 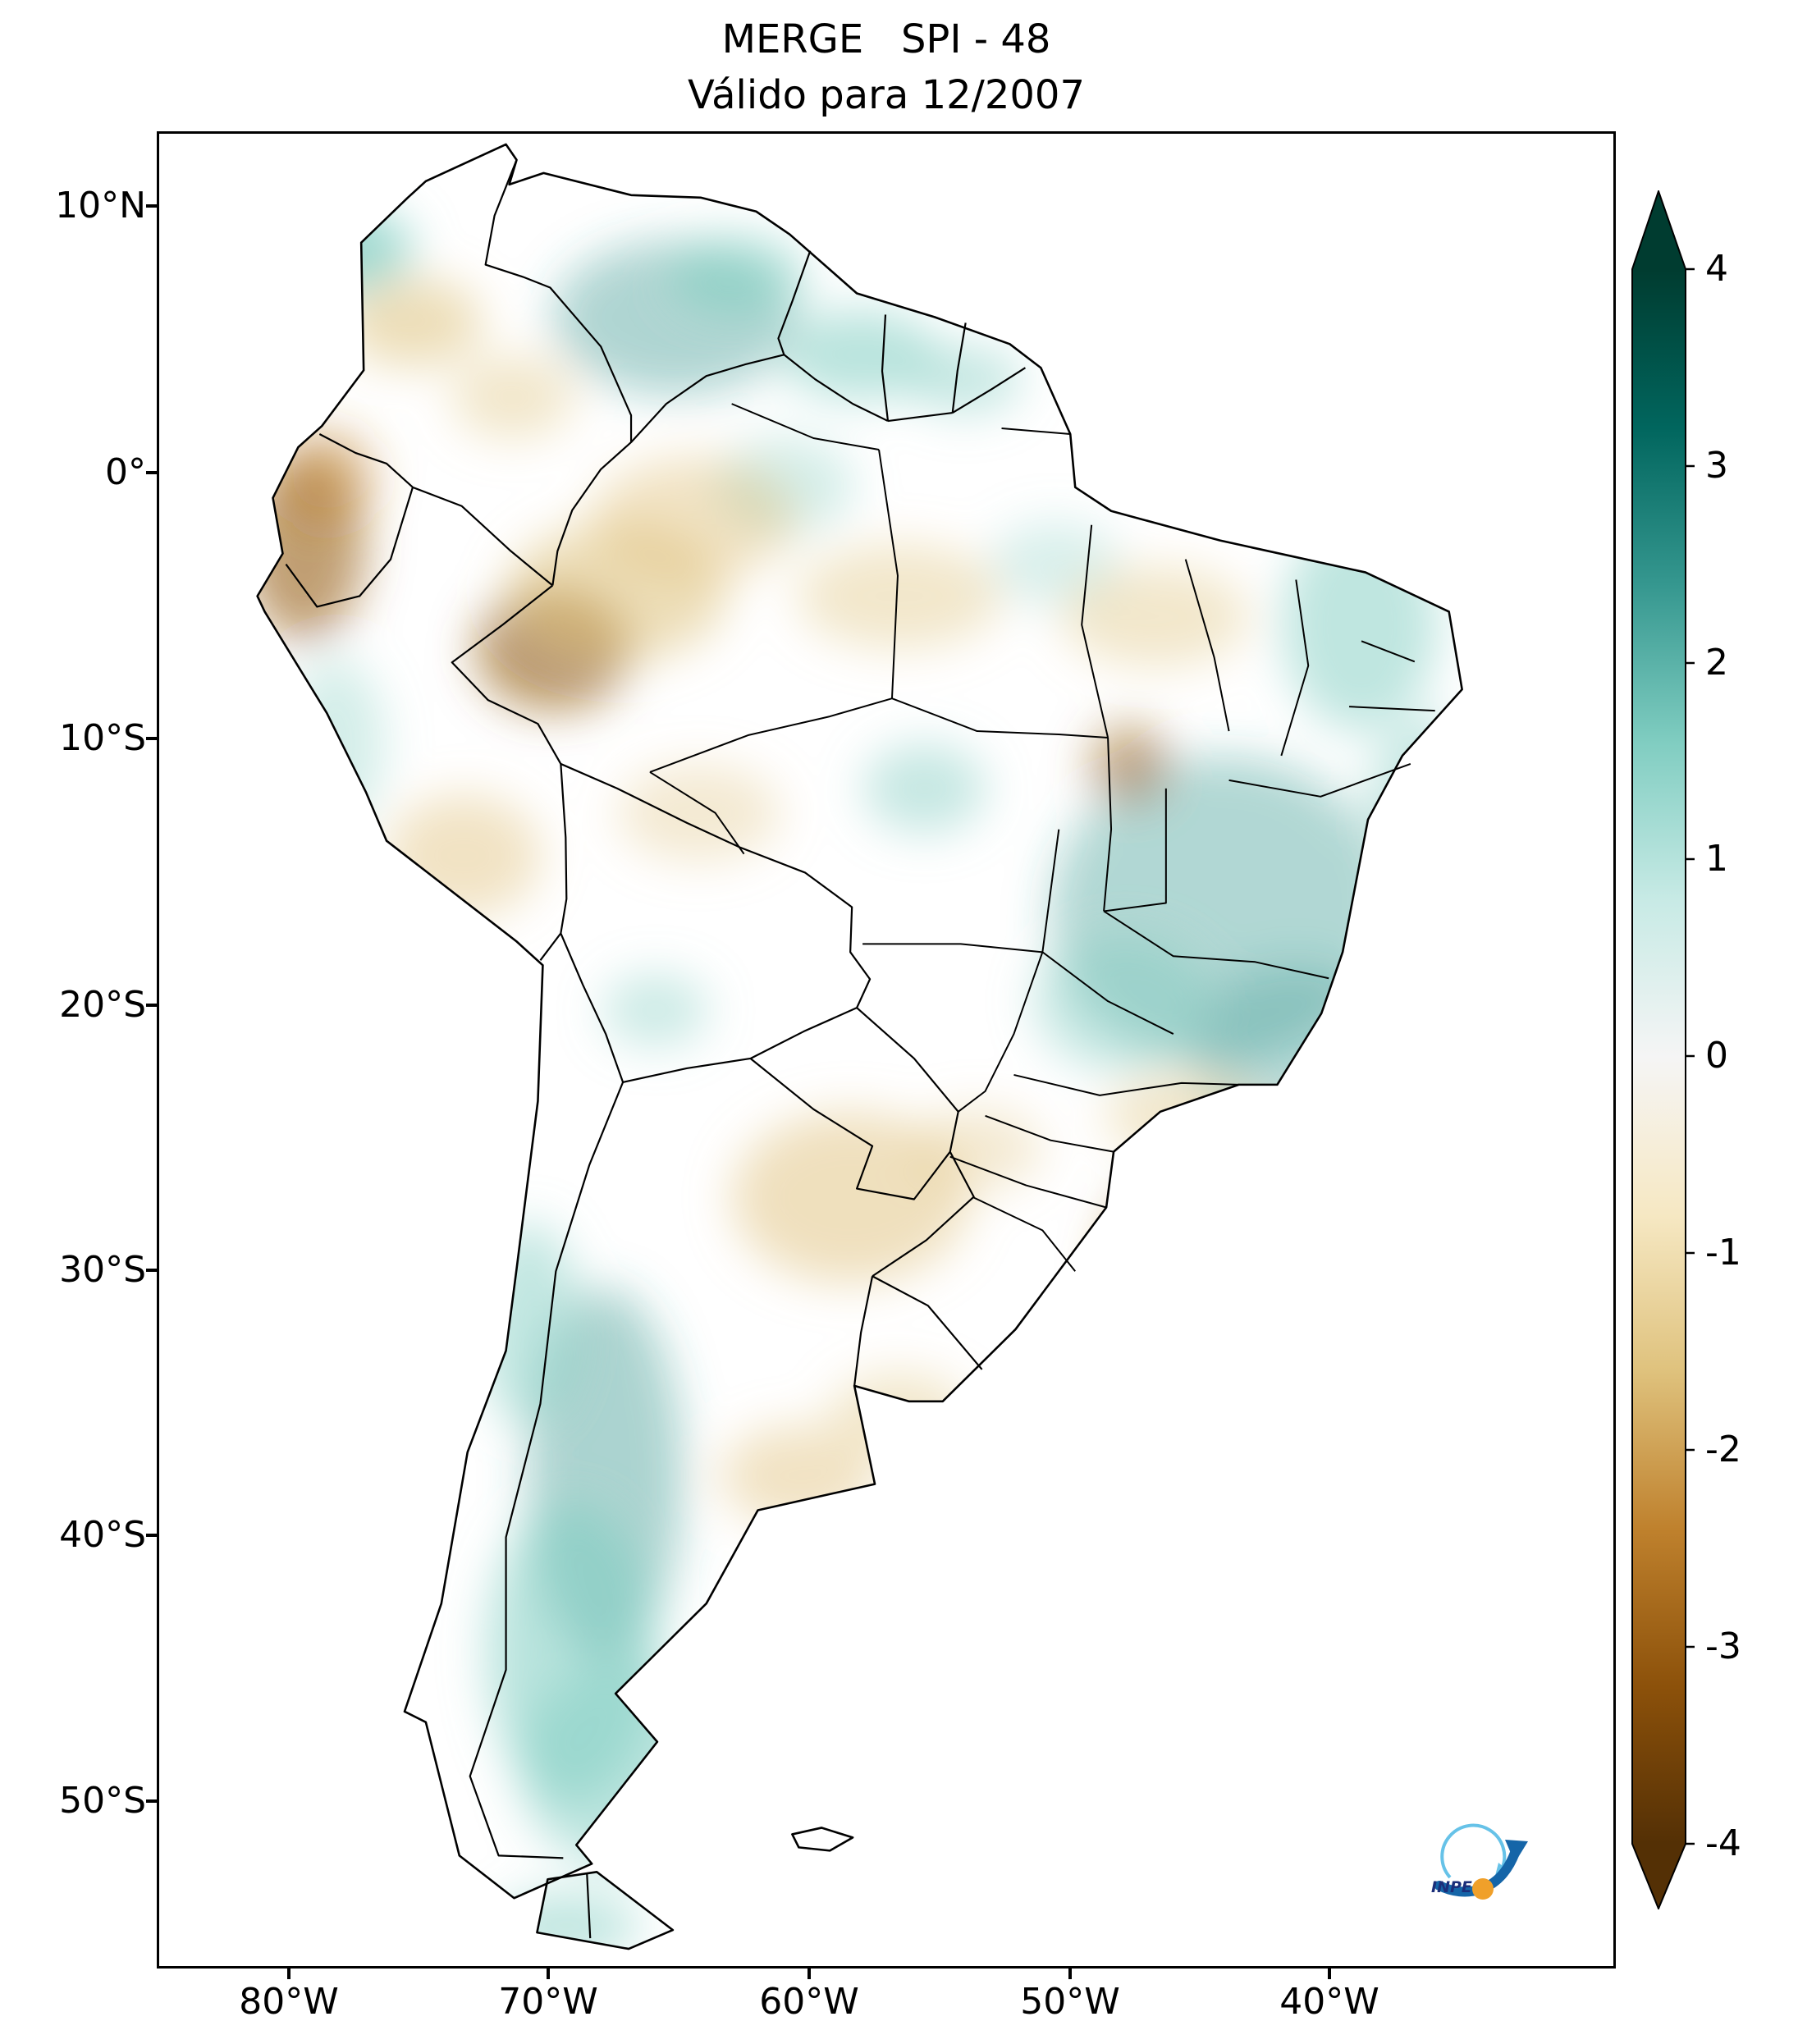 What do you see at coordinates (1658, 1049) in the screenshot?
I see `colorbar-gradient` at bounding box center [1658, 1049].